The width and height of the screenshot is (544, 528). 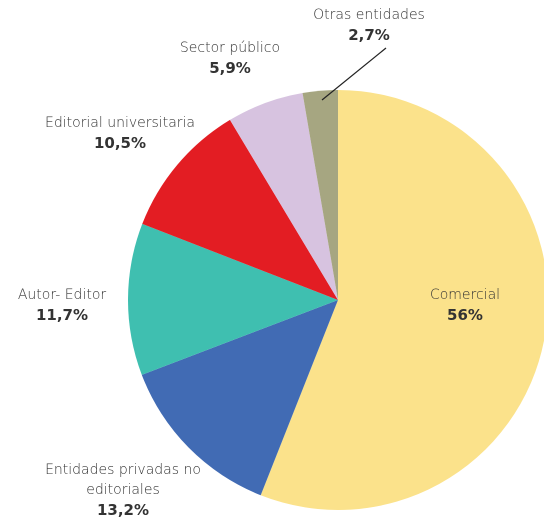 I want to click on slice-label: Sector público 5,9%, so click(x=230, y=58).